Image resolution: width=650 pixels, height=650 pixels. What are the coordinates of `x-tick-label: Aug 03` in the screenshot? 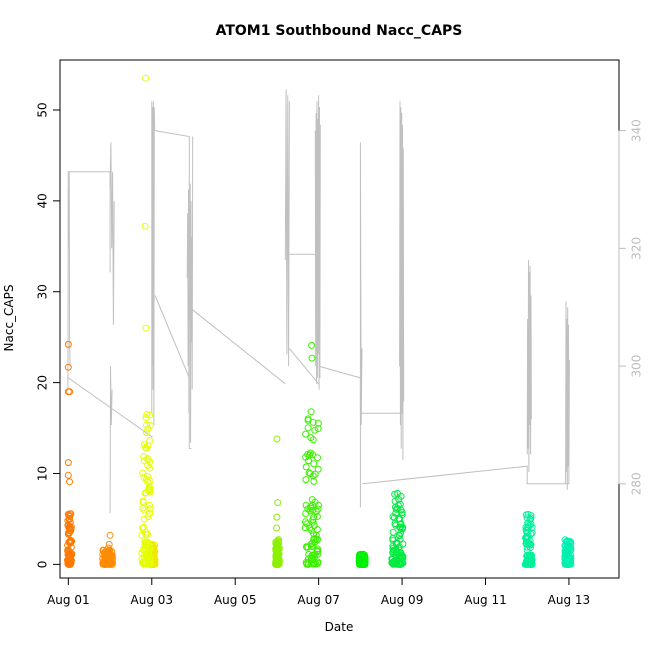 It's located at (152, 600).